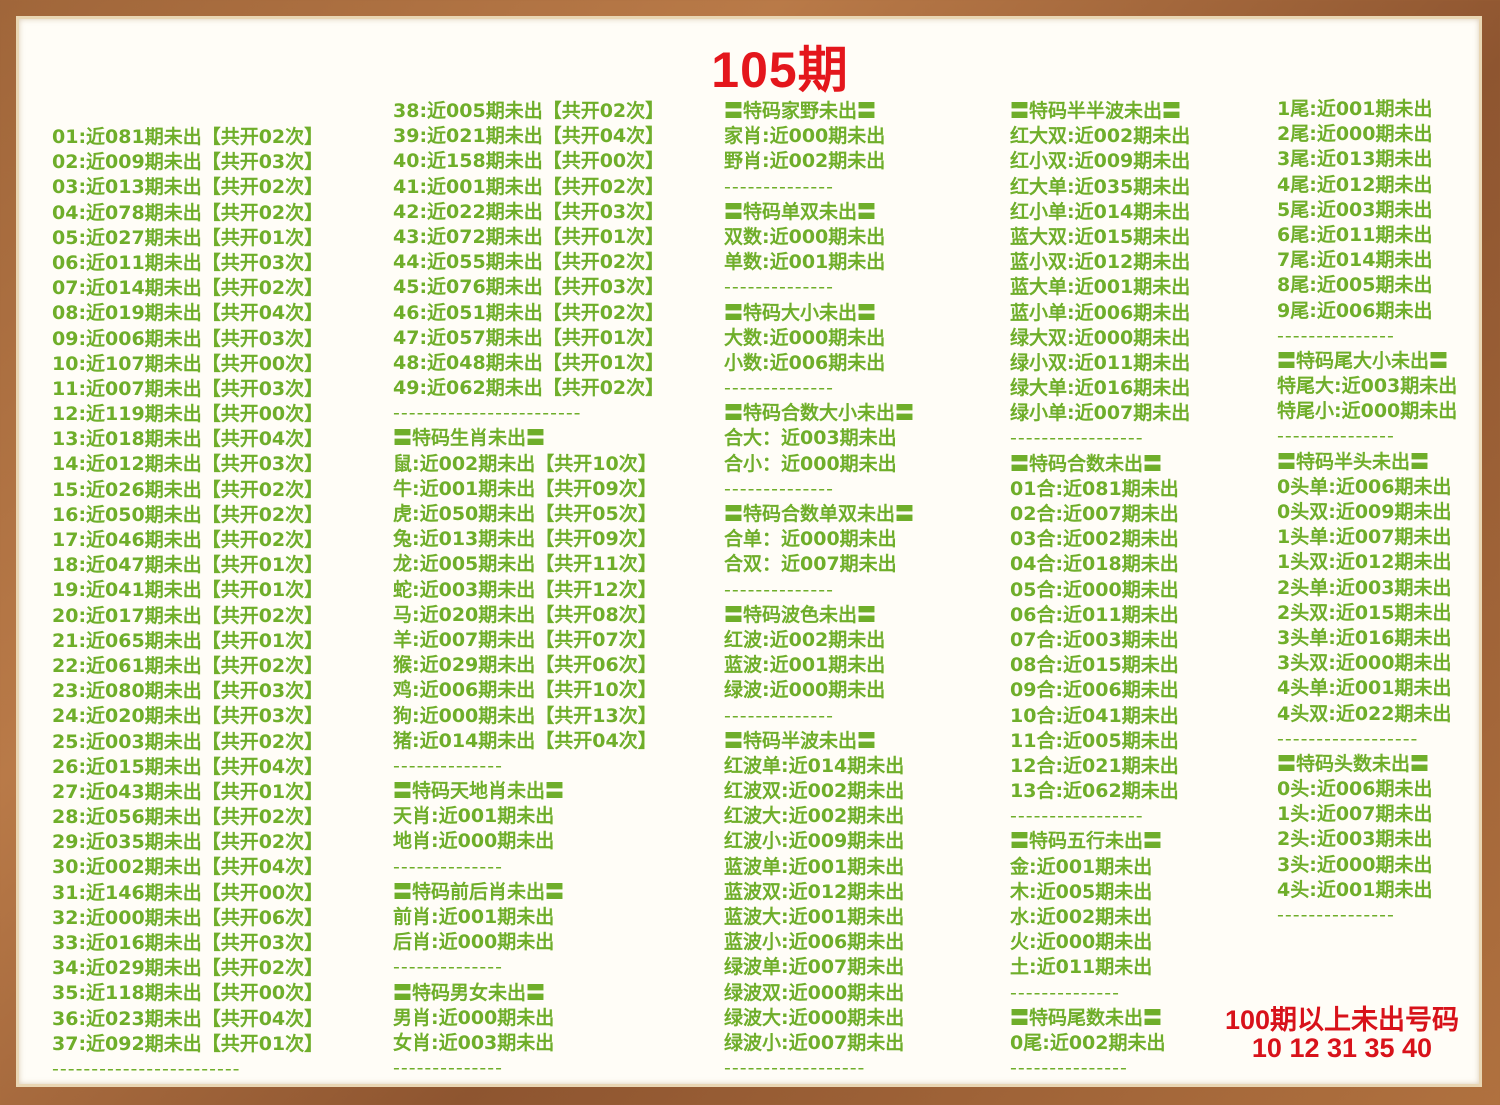 This screenshot has height=1105, width=1500. Describe the element at coordinates (525, 539) in the screenshot. I see `list-item: 兔:近013期未出【共开09次】` at that location.